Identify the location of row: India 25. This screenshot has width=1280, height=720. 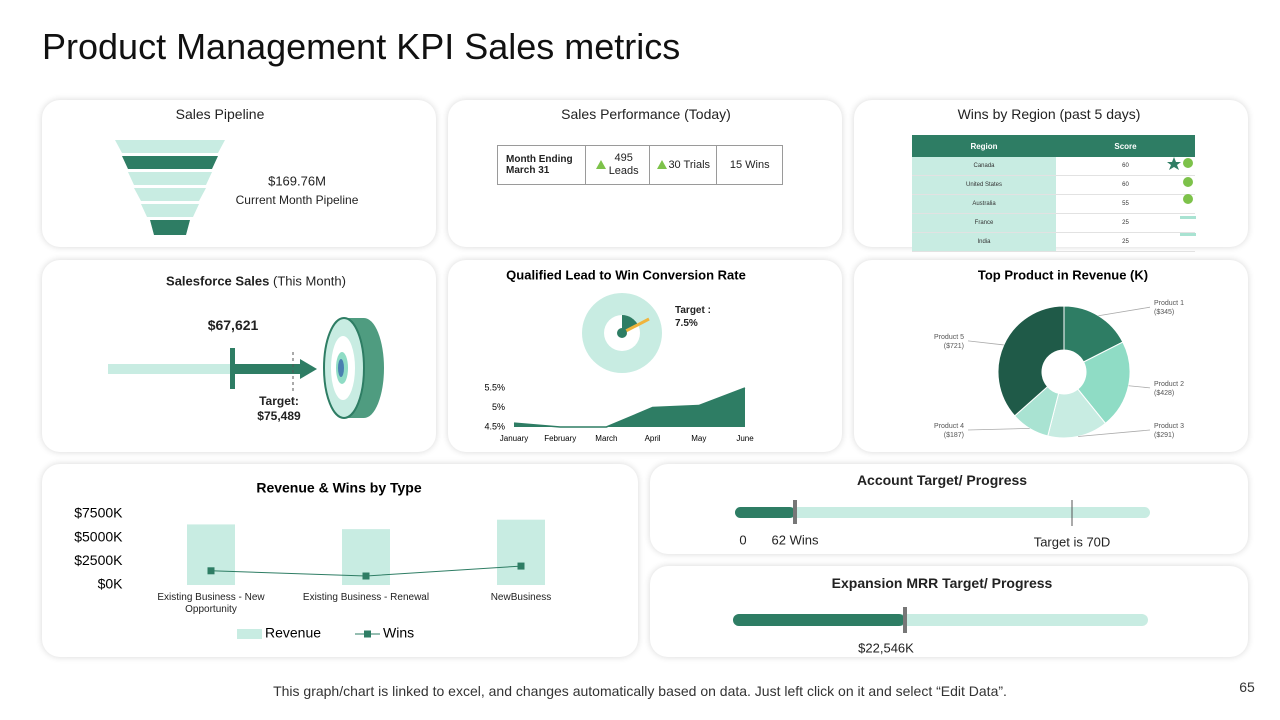
(1053, 242).